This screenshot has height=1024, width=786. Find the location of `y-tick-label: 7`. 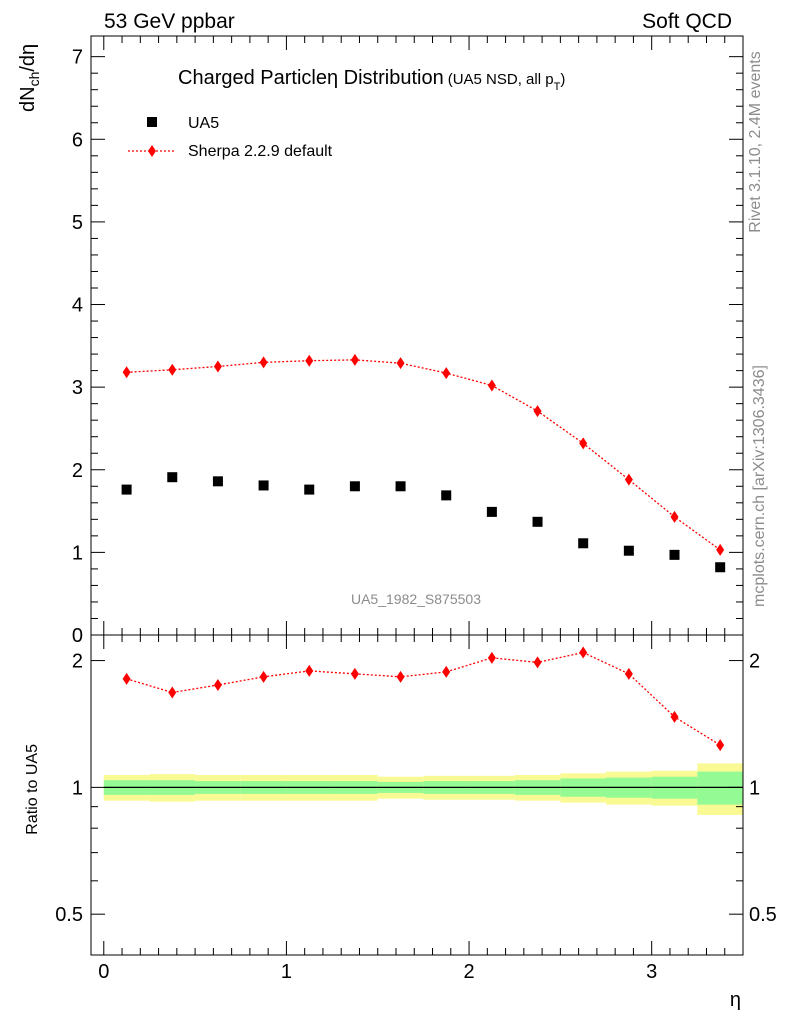

y-tick-label: 7 is located at coordinates (77, 58).